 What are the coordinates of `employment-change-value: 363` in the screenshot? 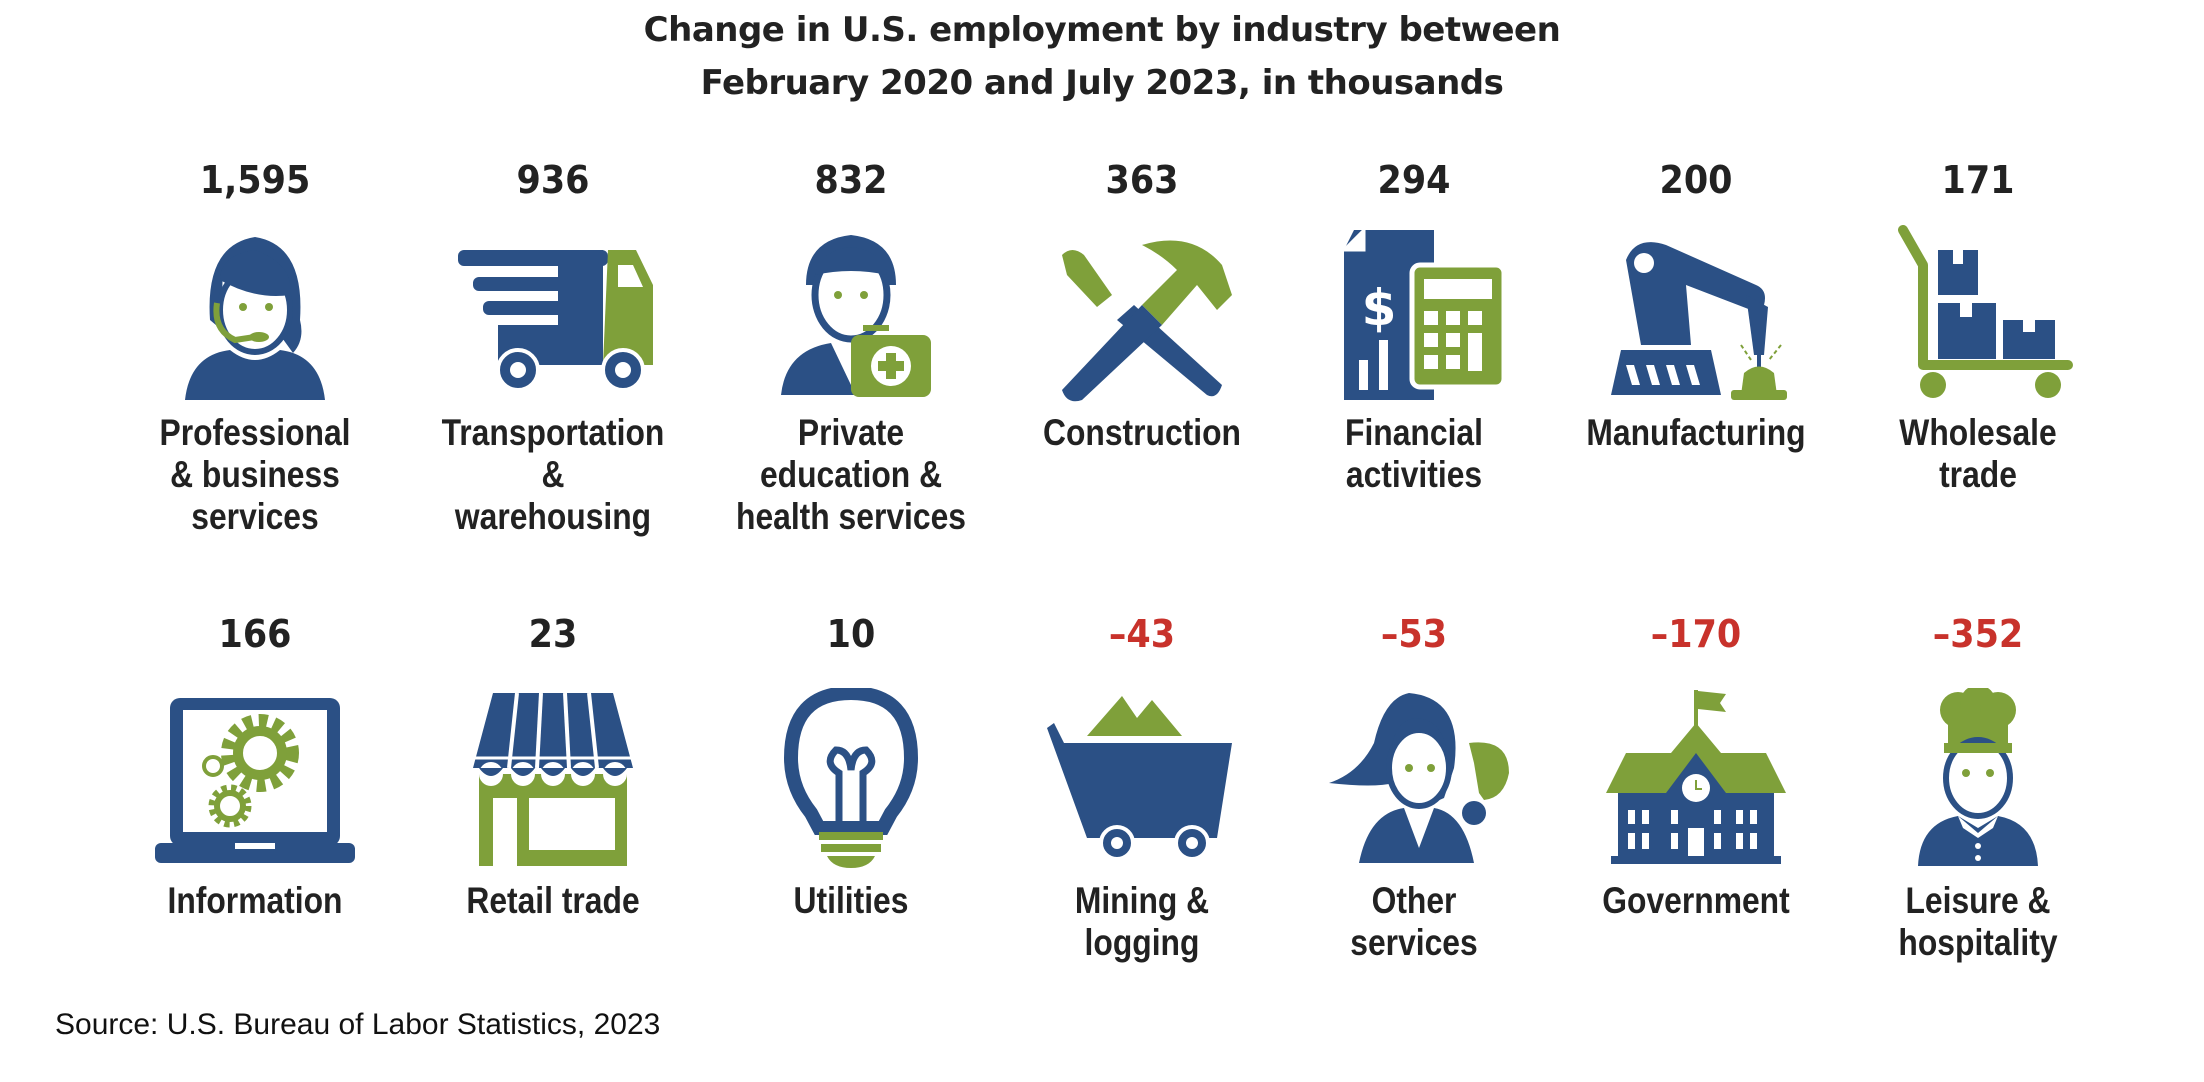 It's located at (1142, 180).